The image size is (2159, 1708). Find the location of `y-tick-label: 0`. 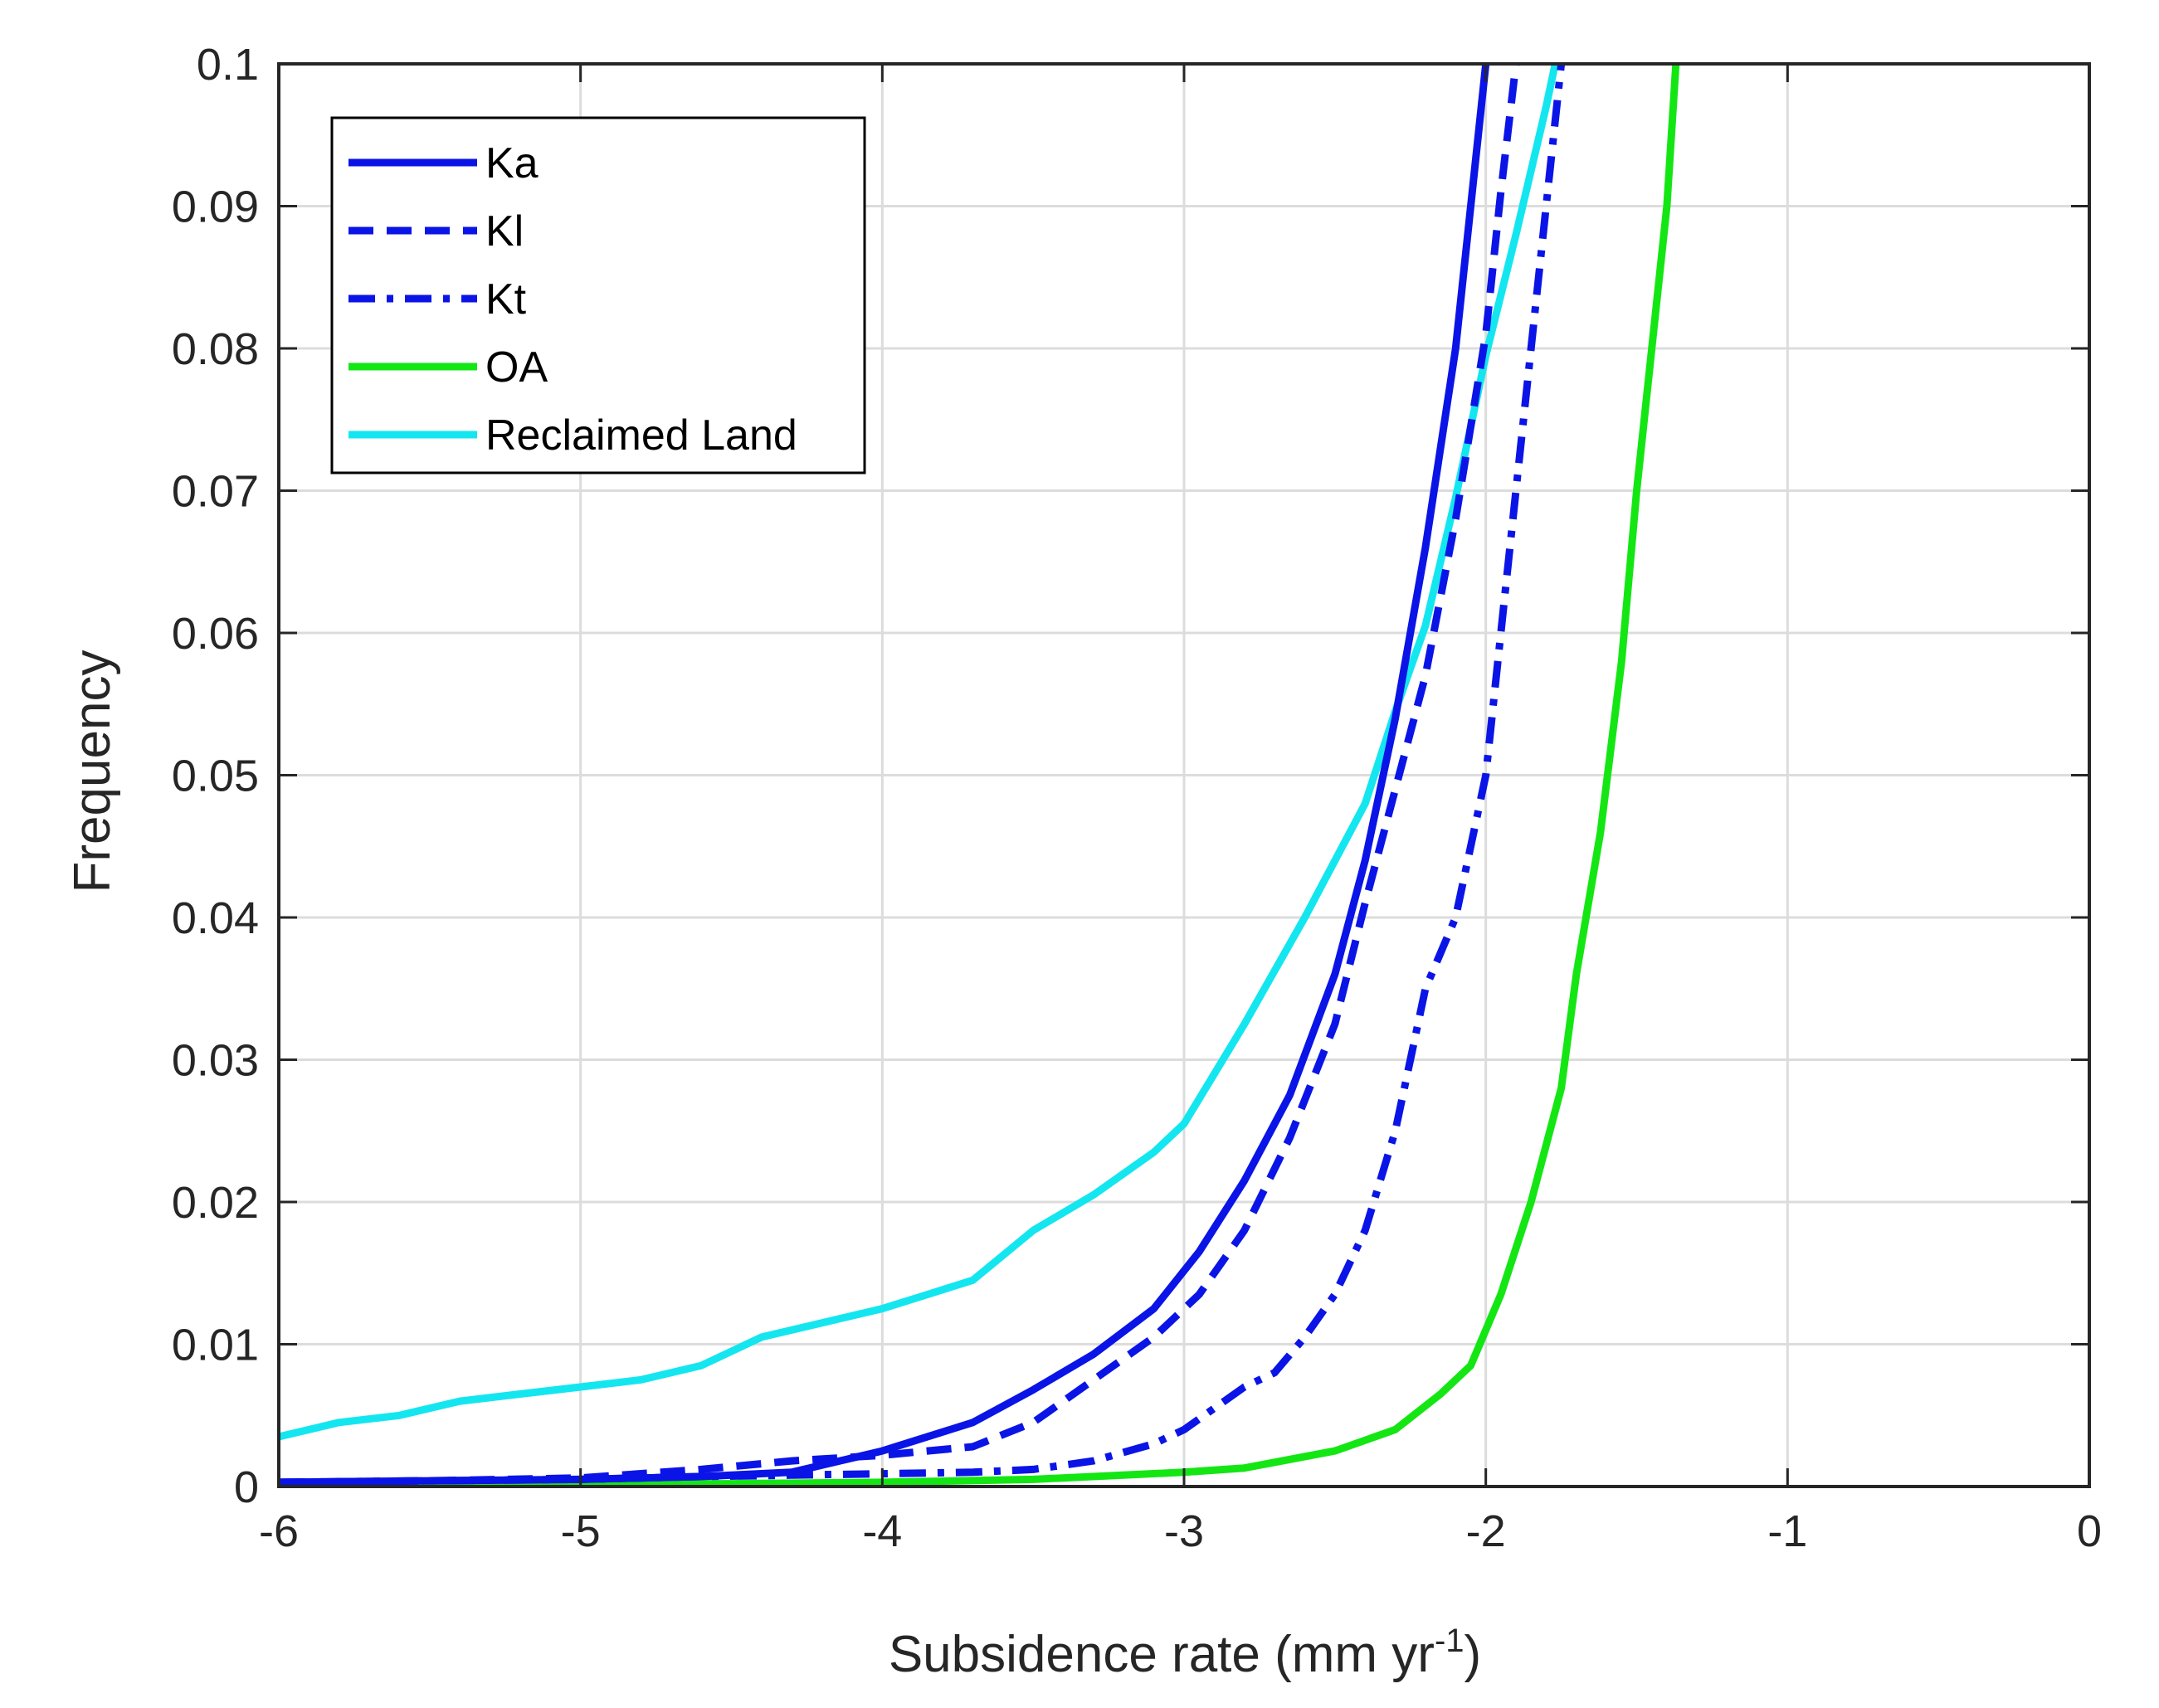

y-tick-label: 0 is located at coordinates (247, 1487).